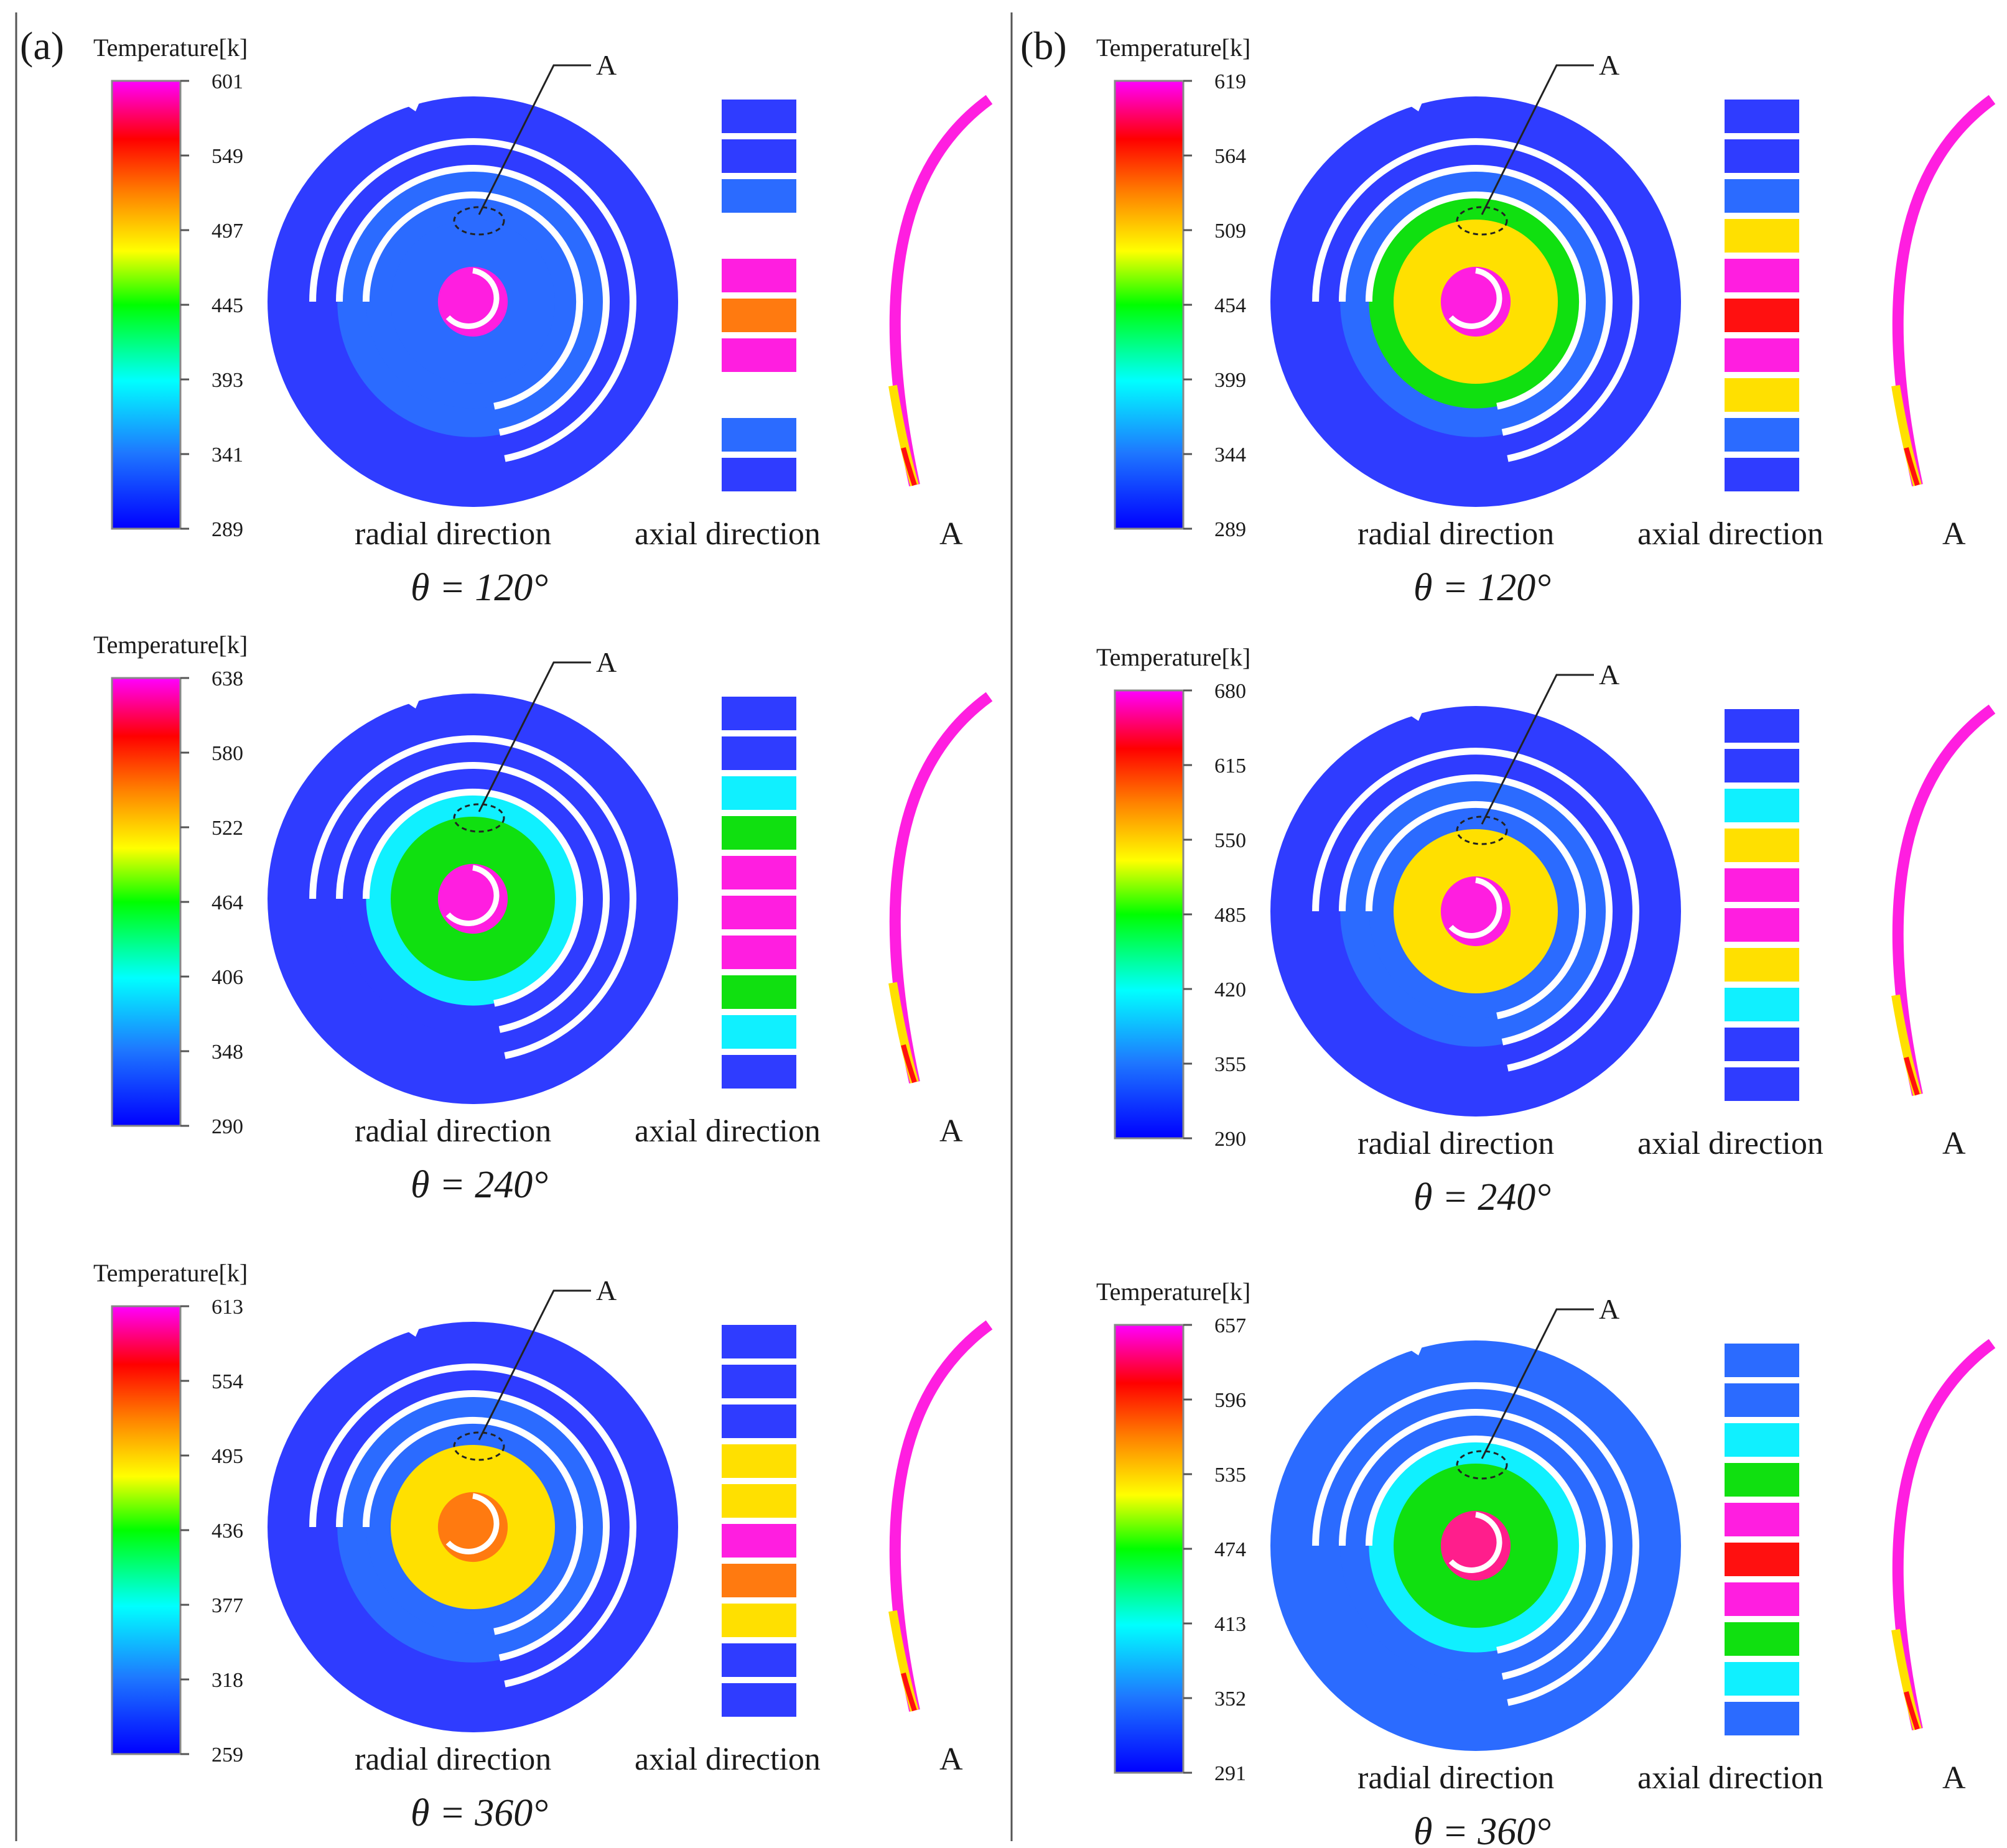  What do you see at coordinates (1230, 156) in the screenshot?
I see `colorbar-tick-label: 564` at bounding box center [1230, 156].